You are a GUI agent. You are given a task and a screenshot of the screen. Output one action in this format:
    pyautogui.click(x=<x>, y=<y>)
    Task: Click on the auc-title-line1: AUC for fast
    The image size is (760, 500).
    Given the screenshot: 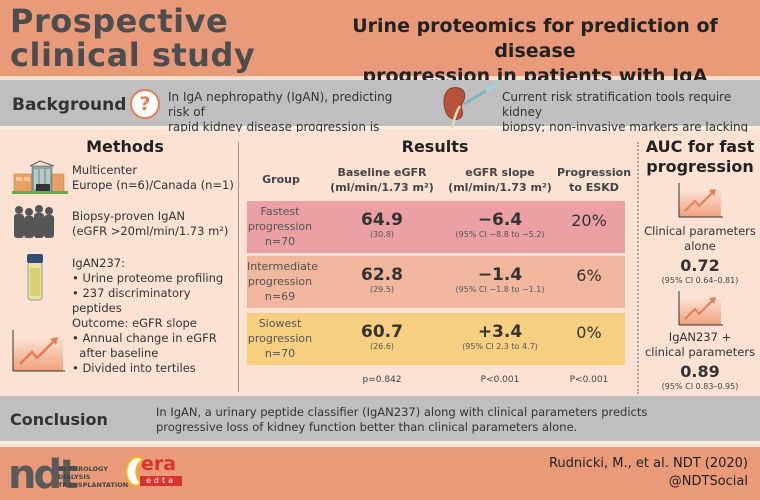 What is the action you would take?
    pyautogui.click(x=700, y=146)
    